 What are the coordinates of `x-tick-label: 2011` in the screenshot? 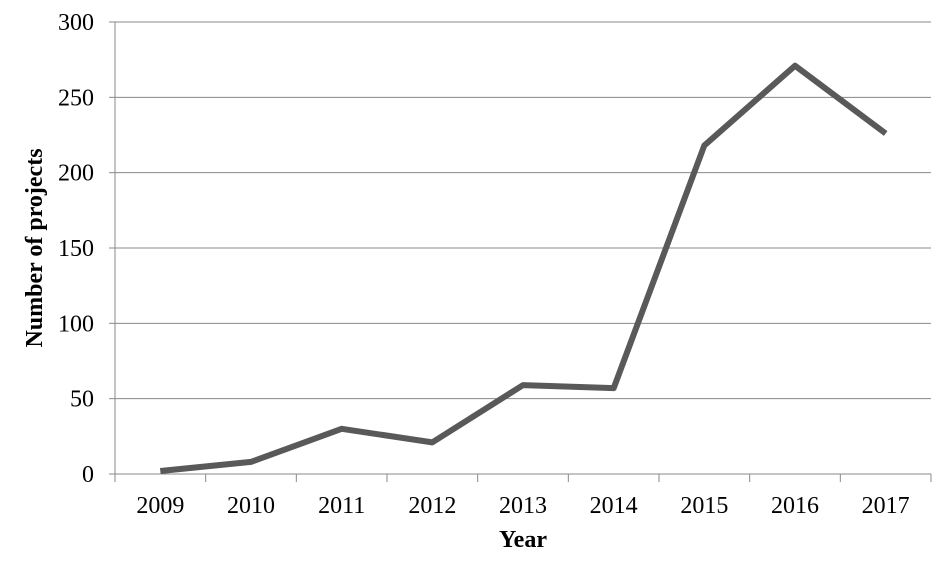 It's located at (341, 506).